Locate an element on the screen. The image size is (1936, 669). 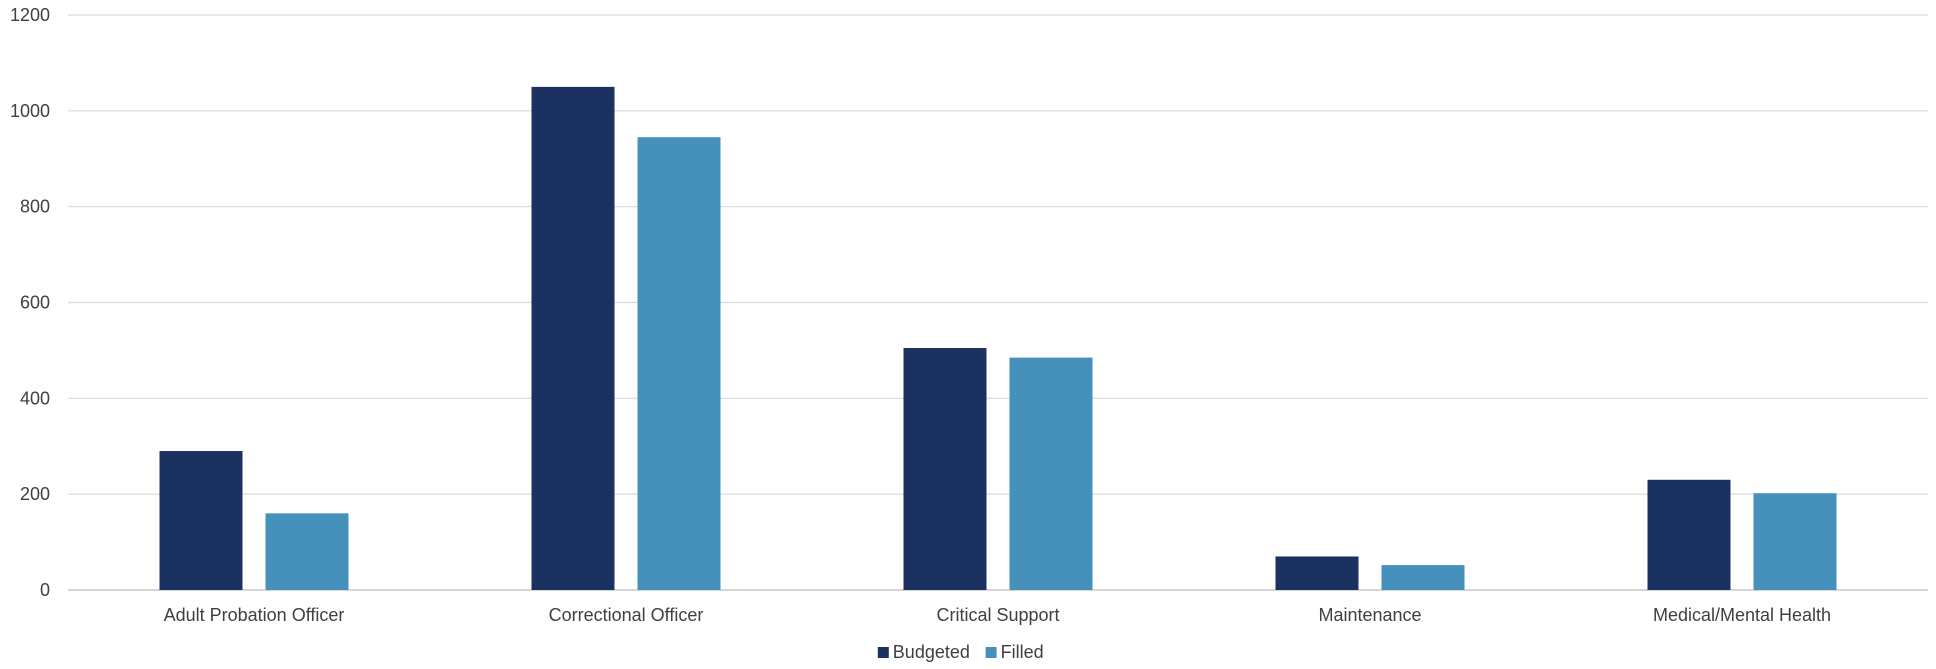
legend-label-filled: Filled is located at coordinates (1022, 652).